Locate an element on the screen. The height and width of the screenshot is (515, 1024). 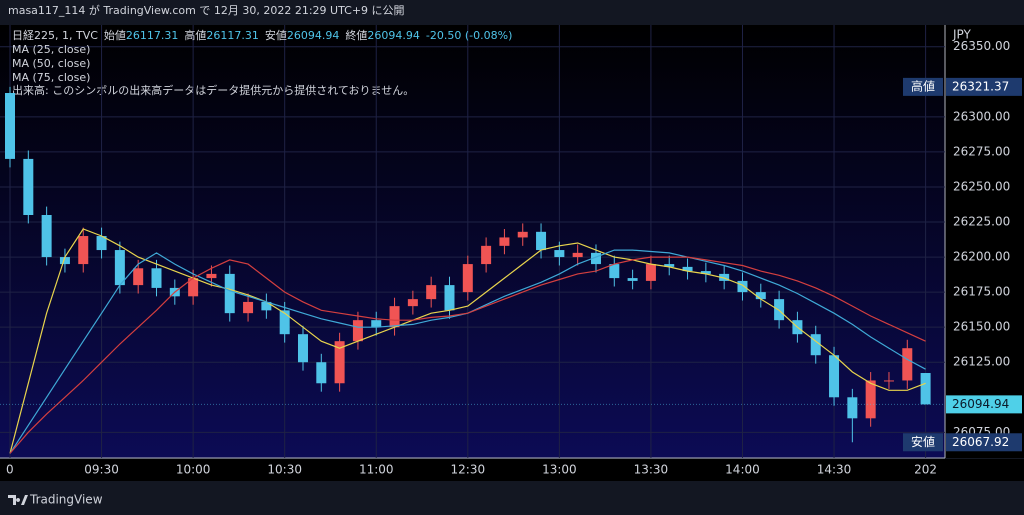
x-tick-label: 202 is located at coordinates (925, 470).